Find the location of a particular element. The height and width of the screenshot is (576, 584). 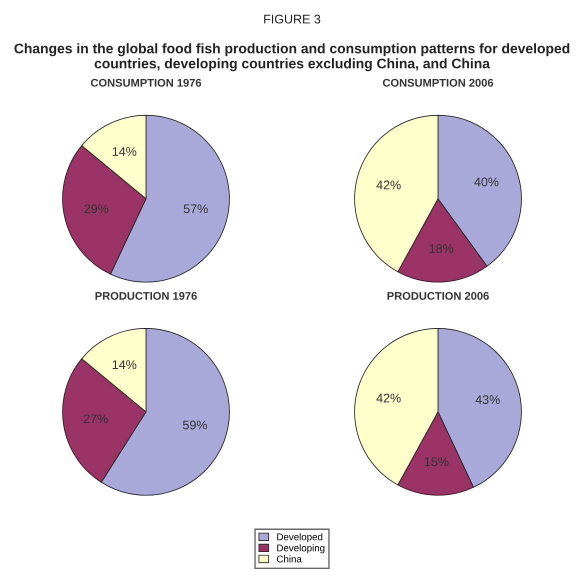

data-label: 18% is located at coordinates (442, 248).